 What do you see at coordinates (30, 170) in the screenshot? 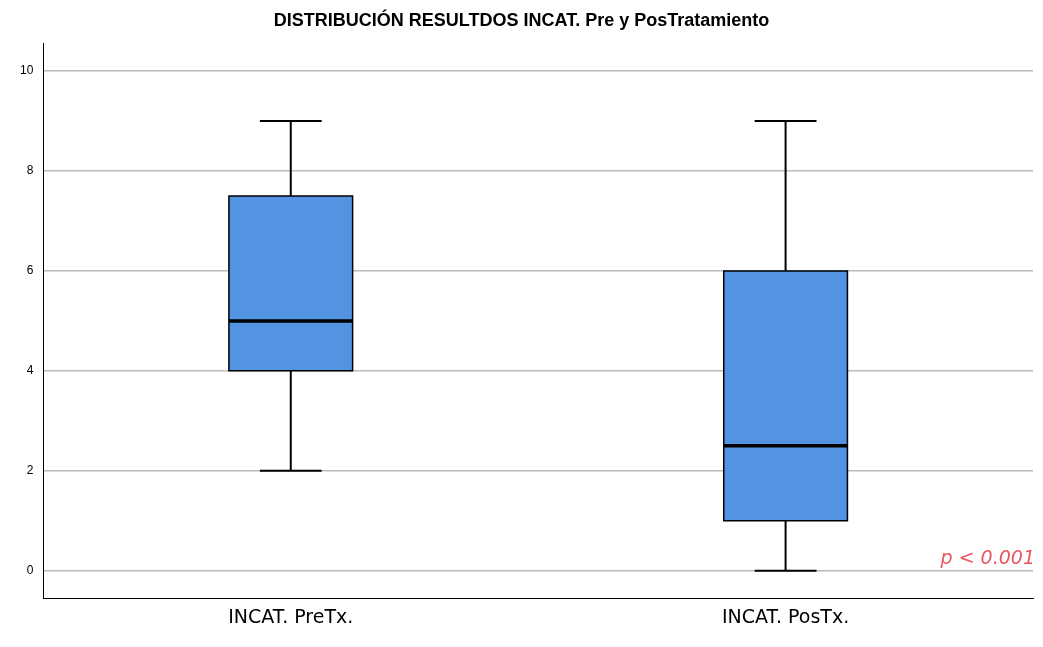
I see `y-tick-label: 8` at bounding box center [30, 170].